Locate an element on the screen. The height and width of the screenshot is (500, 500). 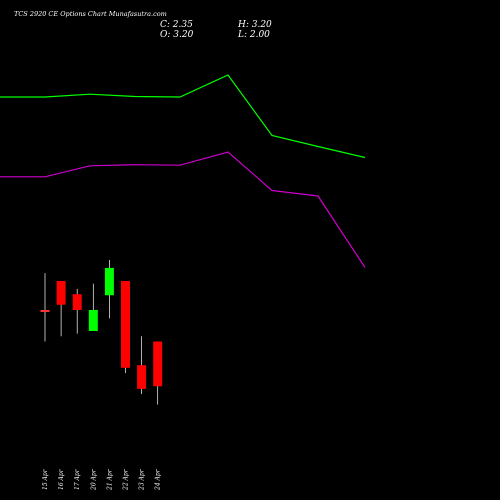
x-tick-label: 24 Apr is located at coordinates (158, 479).